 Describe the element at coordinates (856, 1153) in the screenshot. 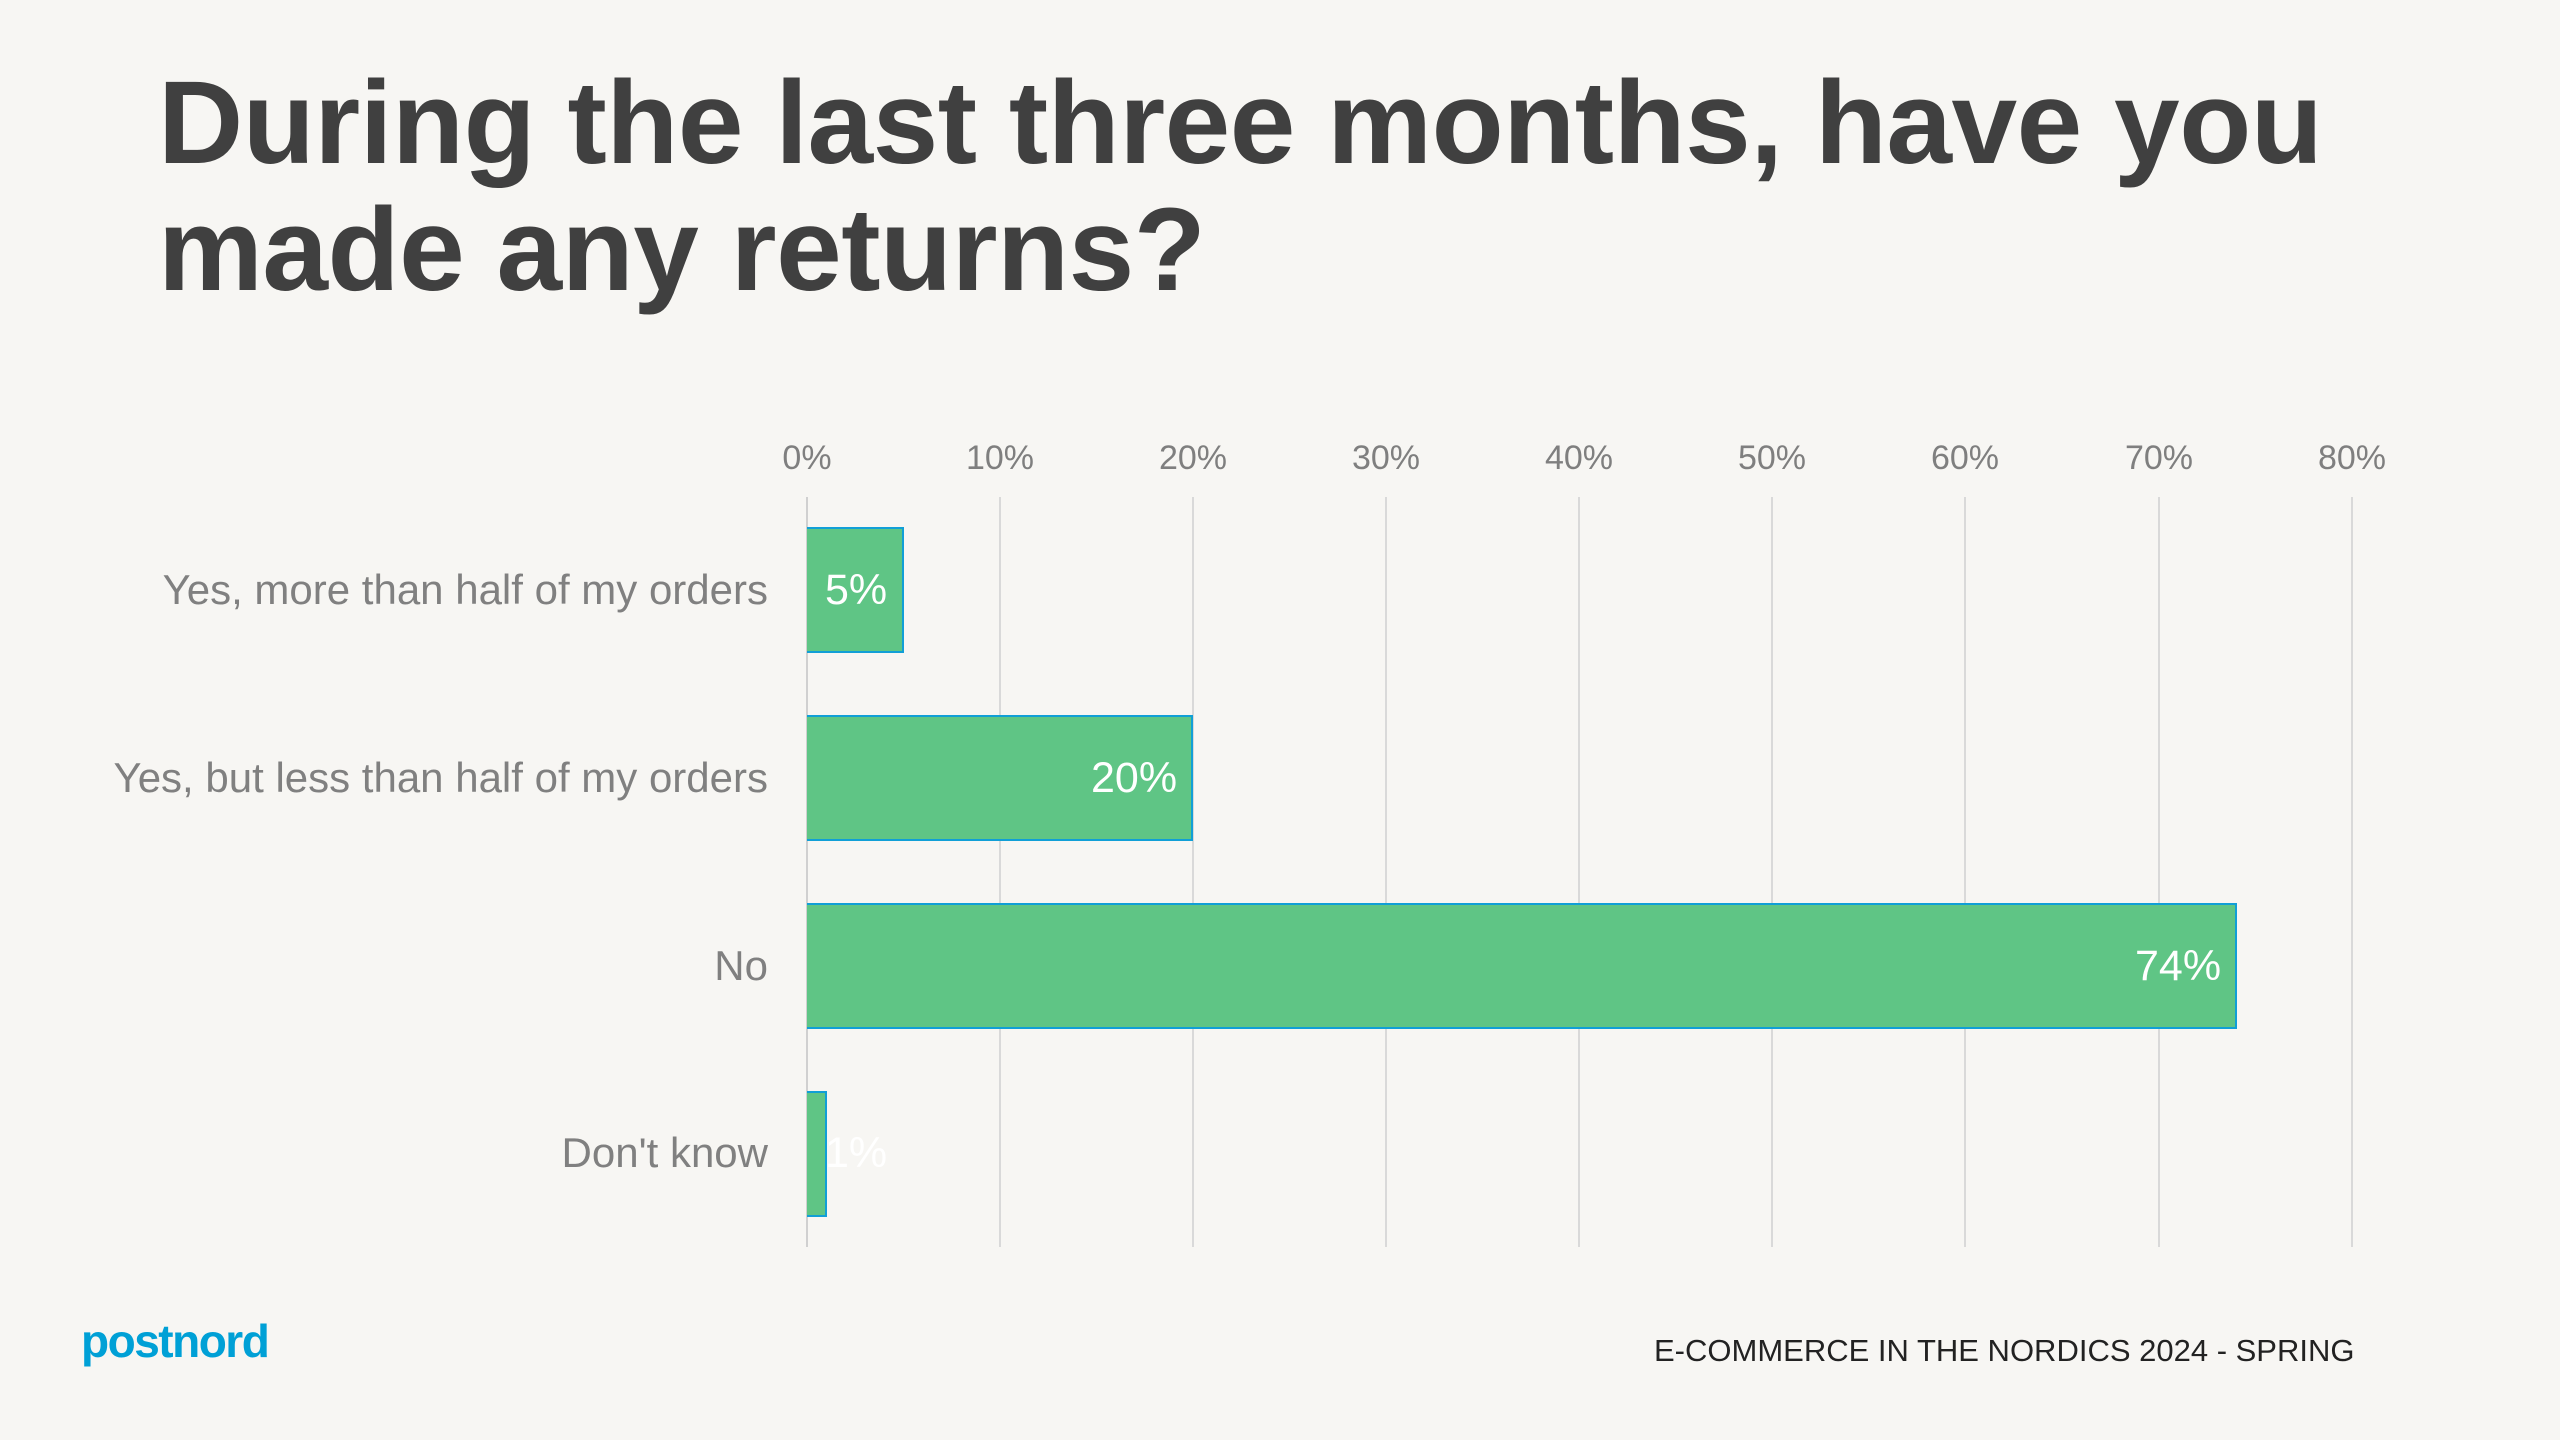

I see `value-label: 1%` at that location.